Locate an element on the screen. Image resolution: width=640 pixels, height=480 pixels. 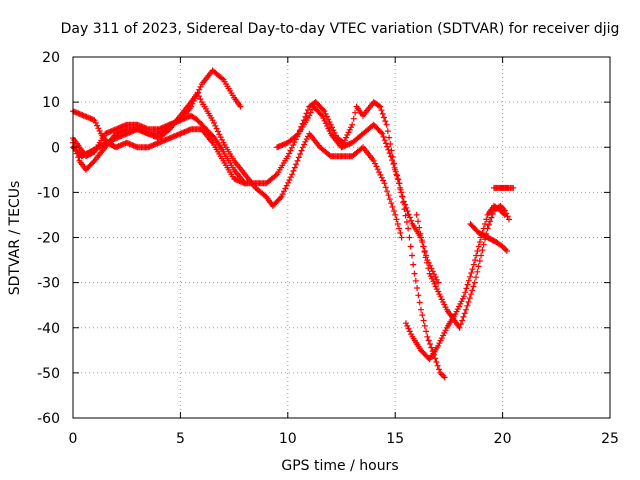
y-tick-label: 0 is located at coordinates (55, 148).